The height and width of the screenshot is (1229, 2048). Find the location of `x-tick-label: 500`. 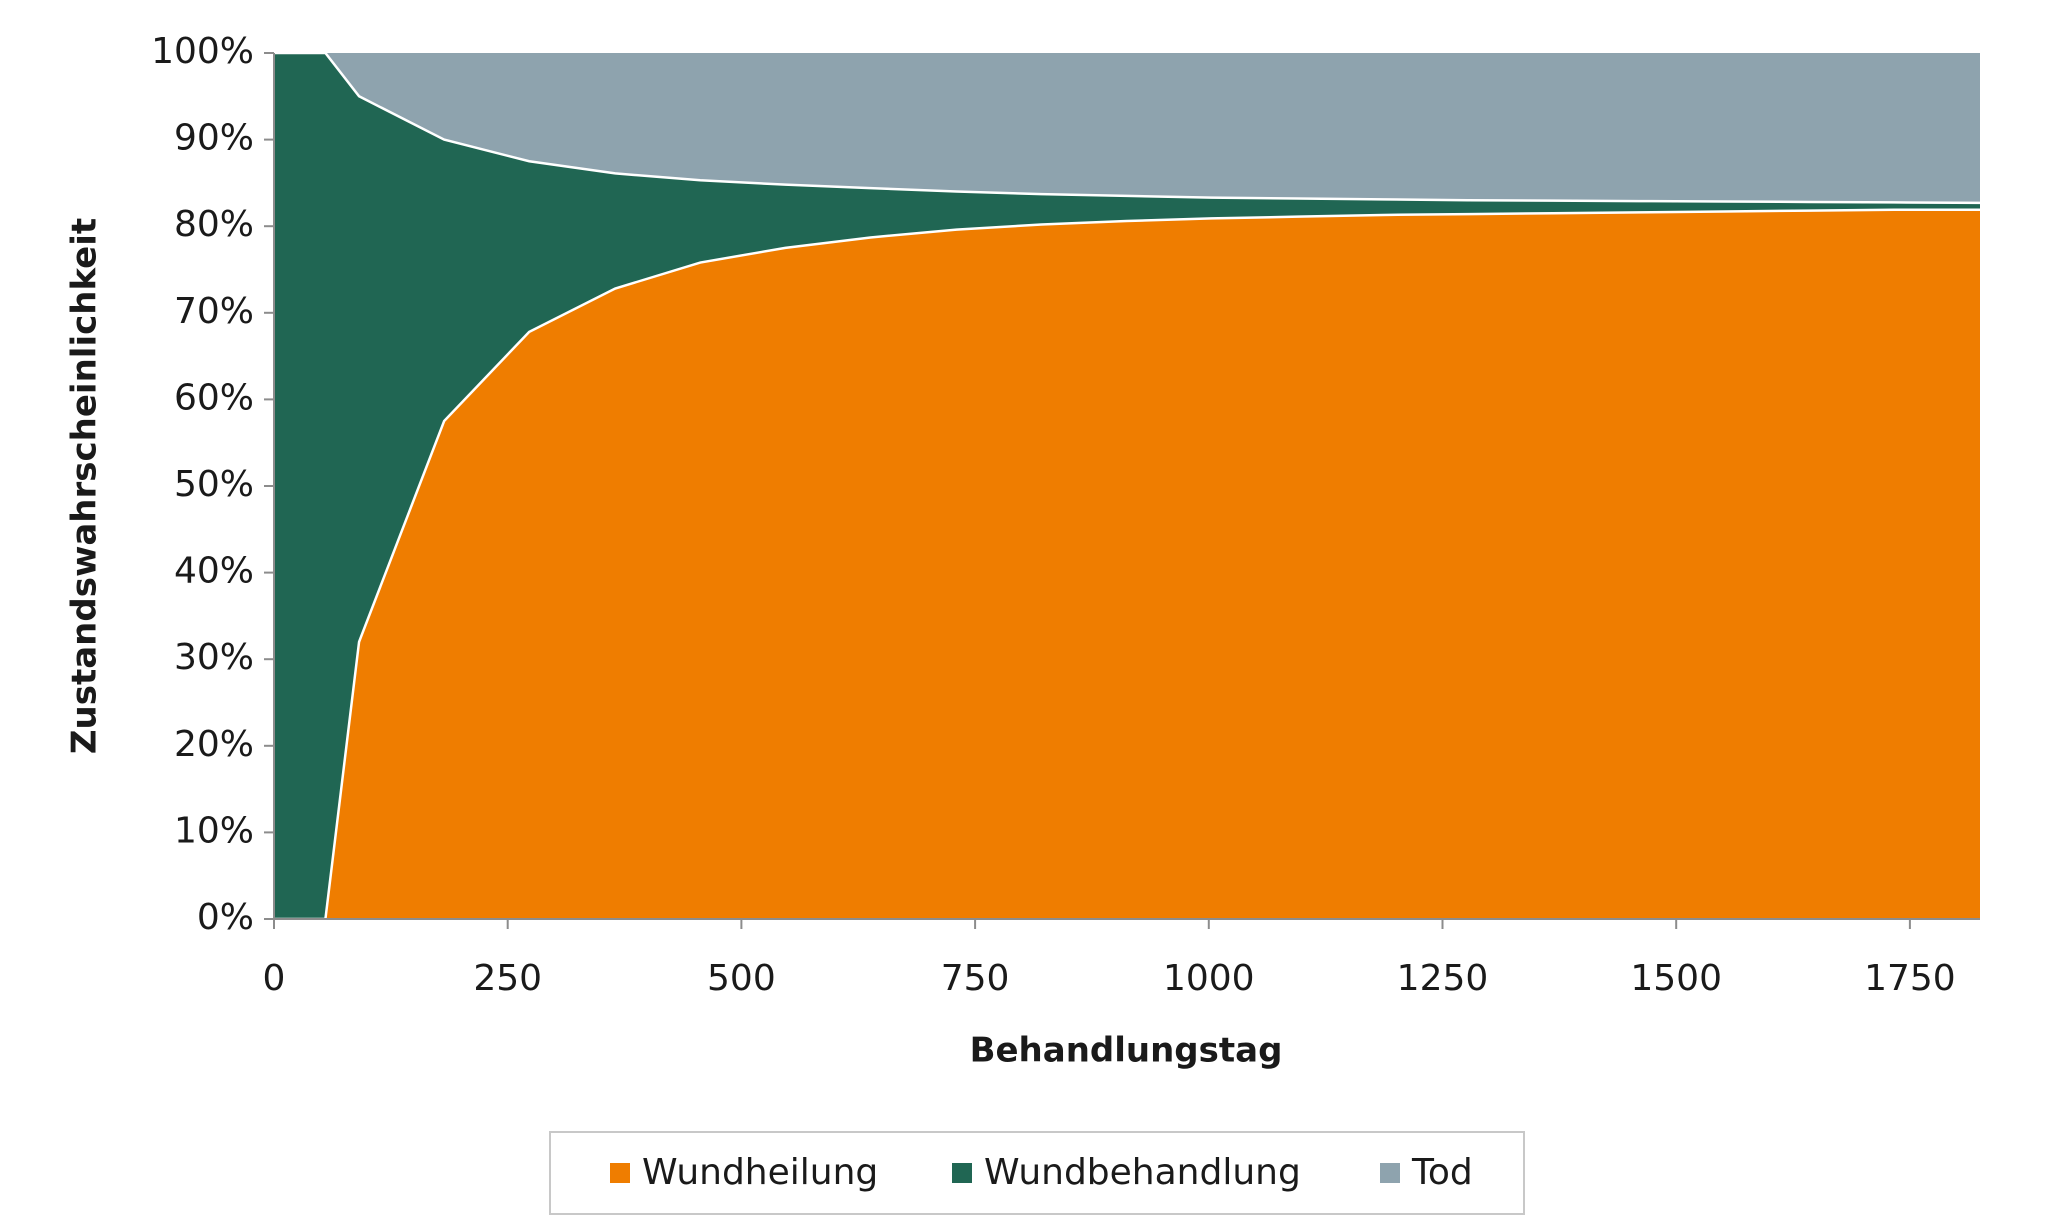

x-tick-label: 500 is located at coordinates (741, 978).